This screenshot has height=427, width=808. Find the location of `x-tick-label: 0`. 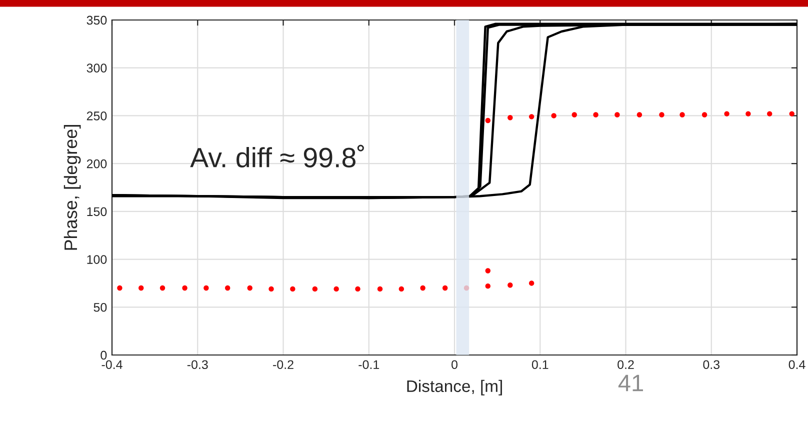

x-tick-label: 0 is located at coordinates (455, 365).